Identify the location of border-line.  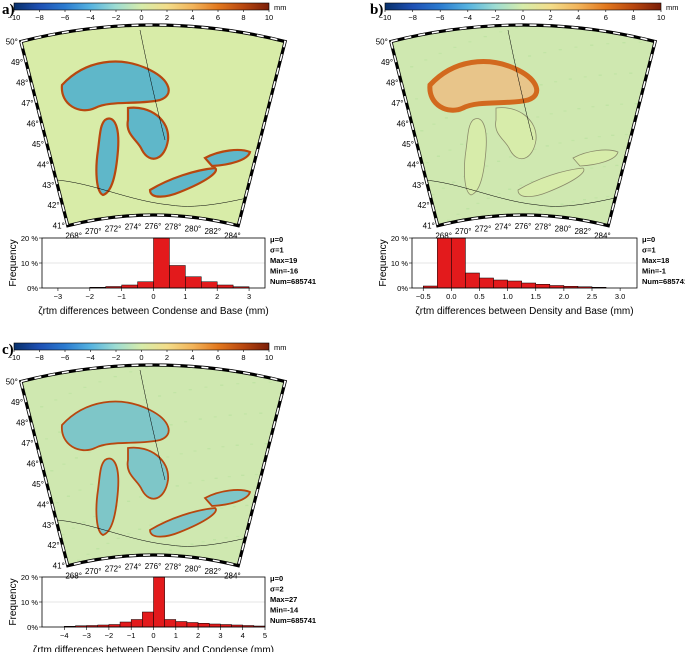
(152, 85).